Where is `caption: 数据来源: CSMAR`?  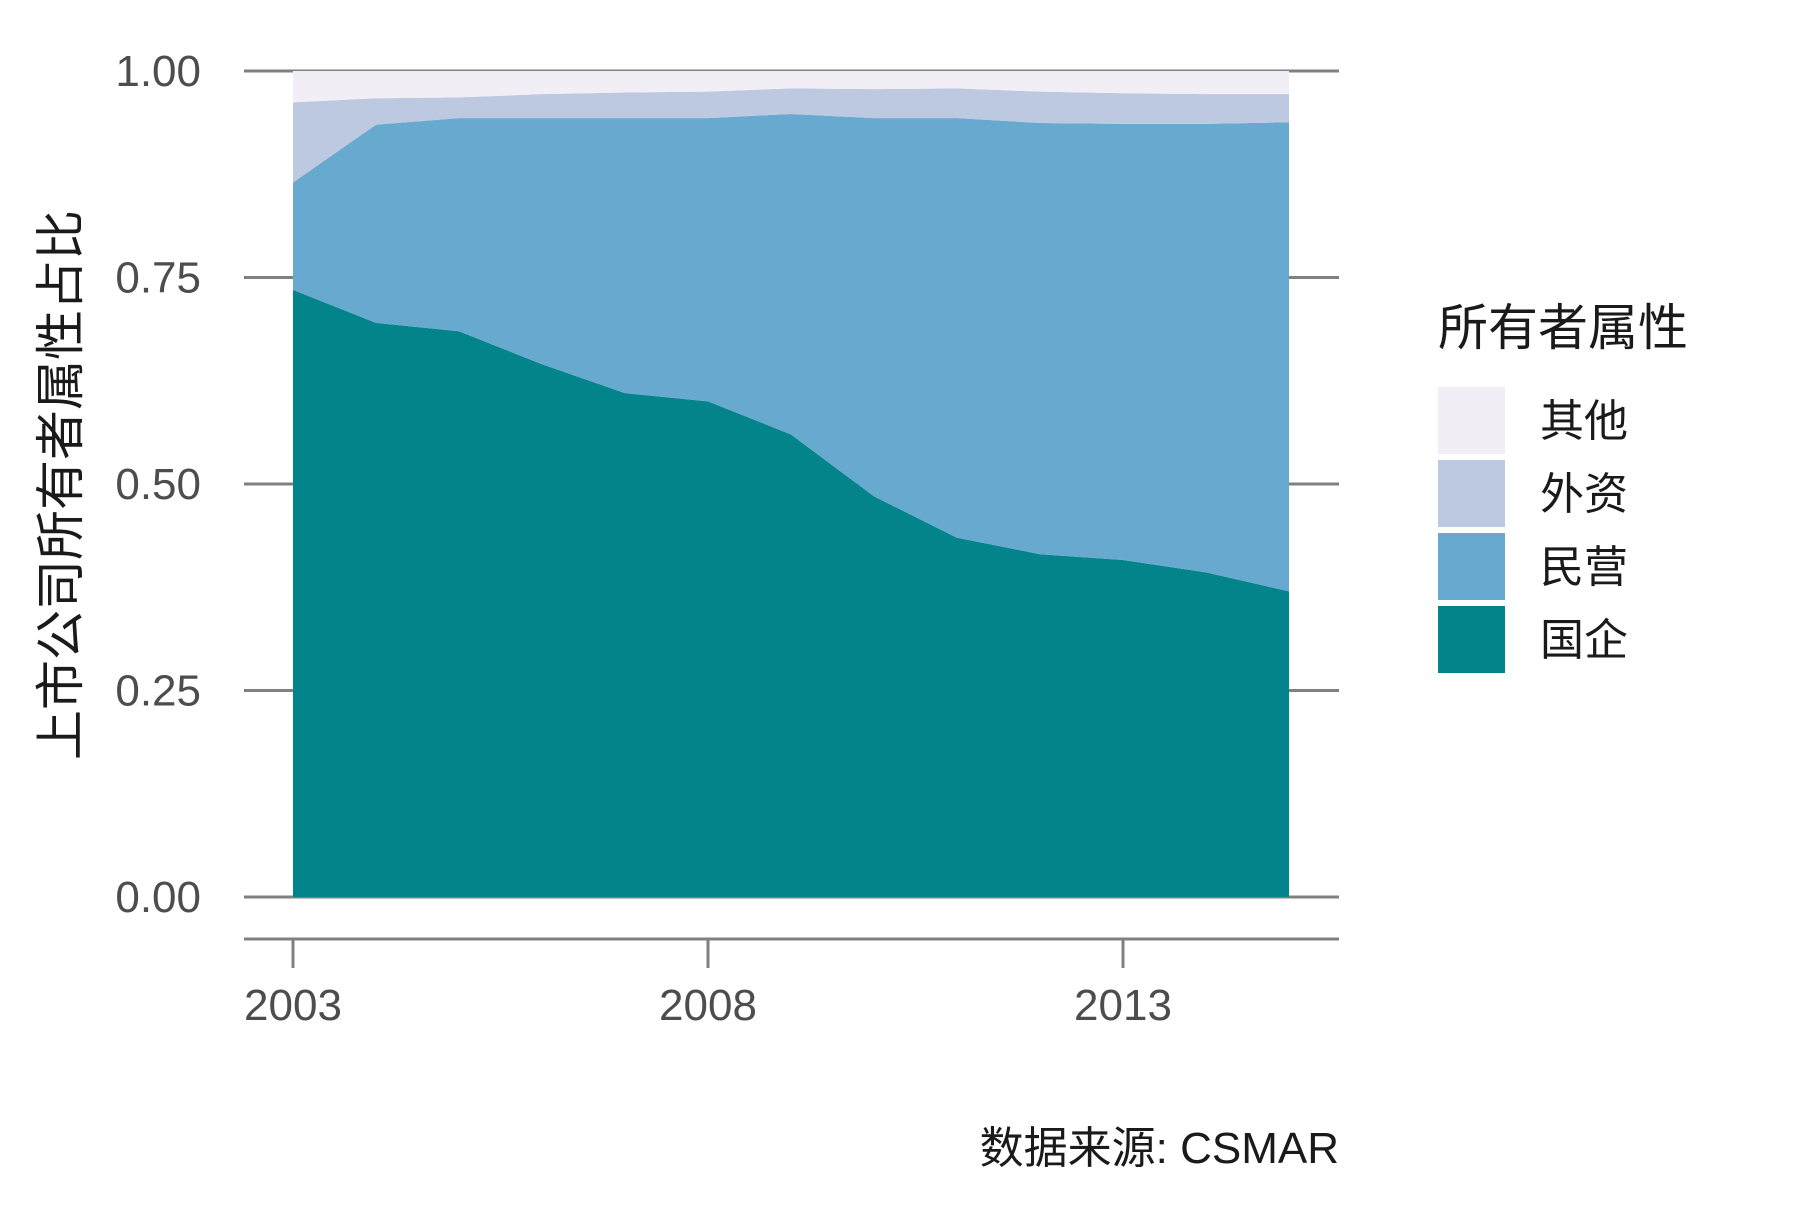
caption: 数据来源: CSMAR is located at coordinates (1159, 1148).